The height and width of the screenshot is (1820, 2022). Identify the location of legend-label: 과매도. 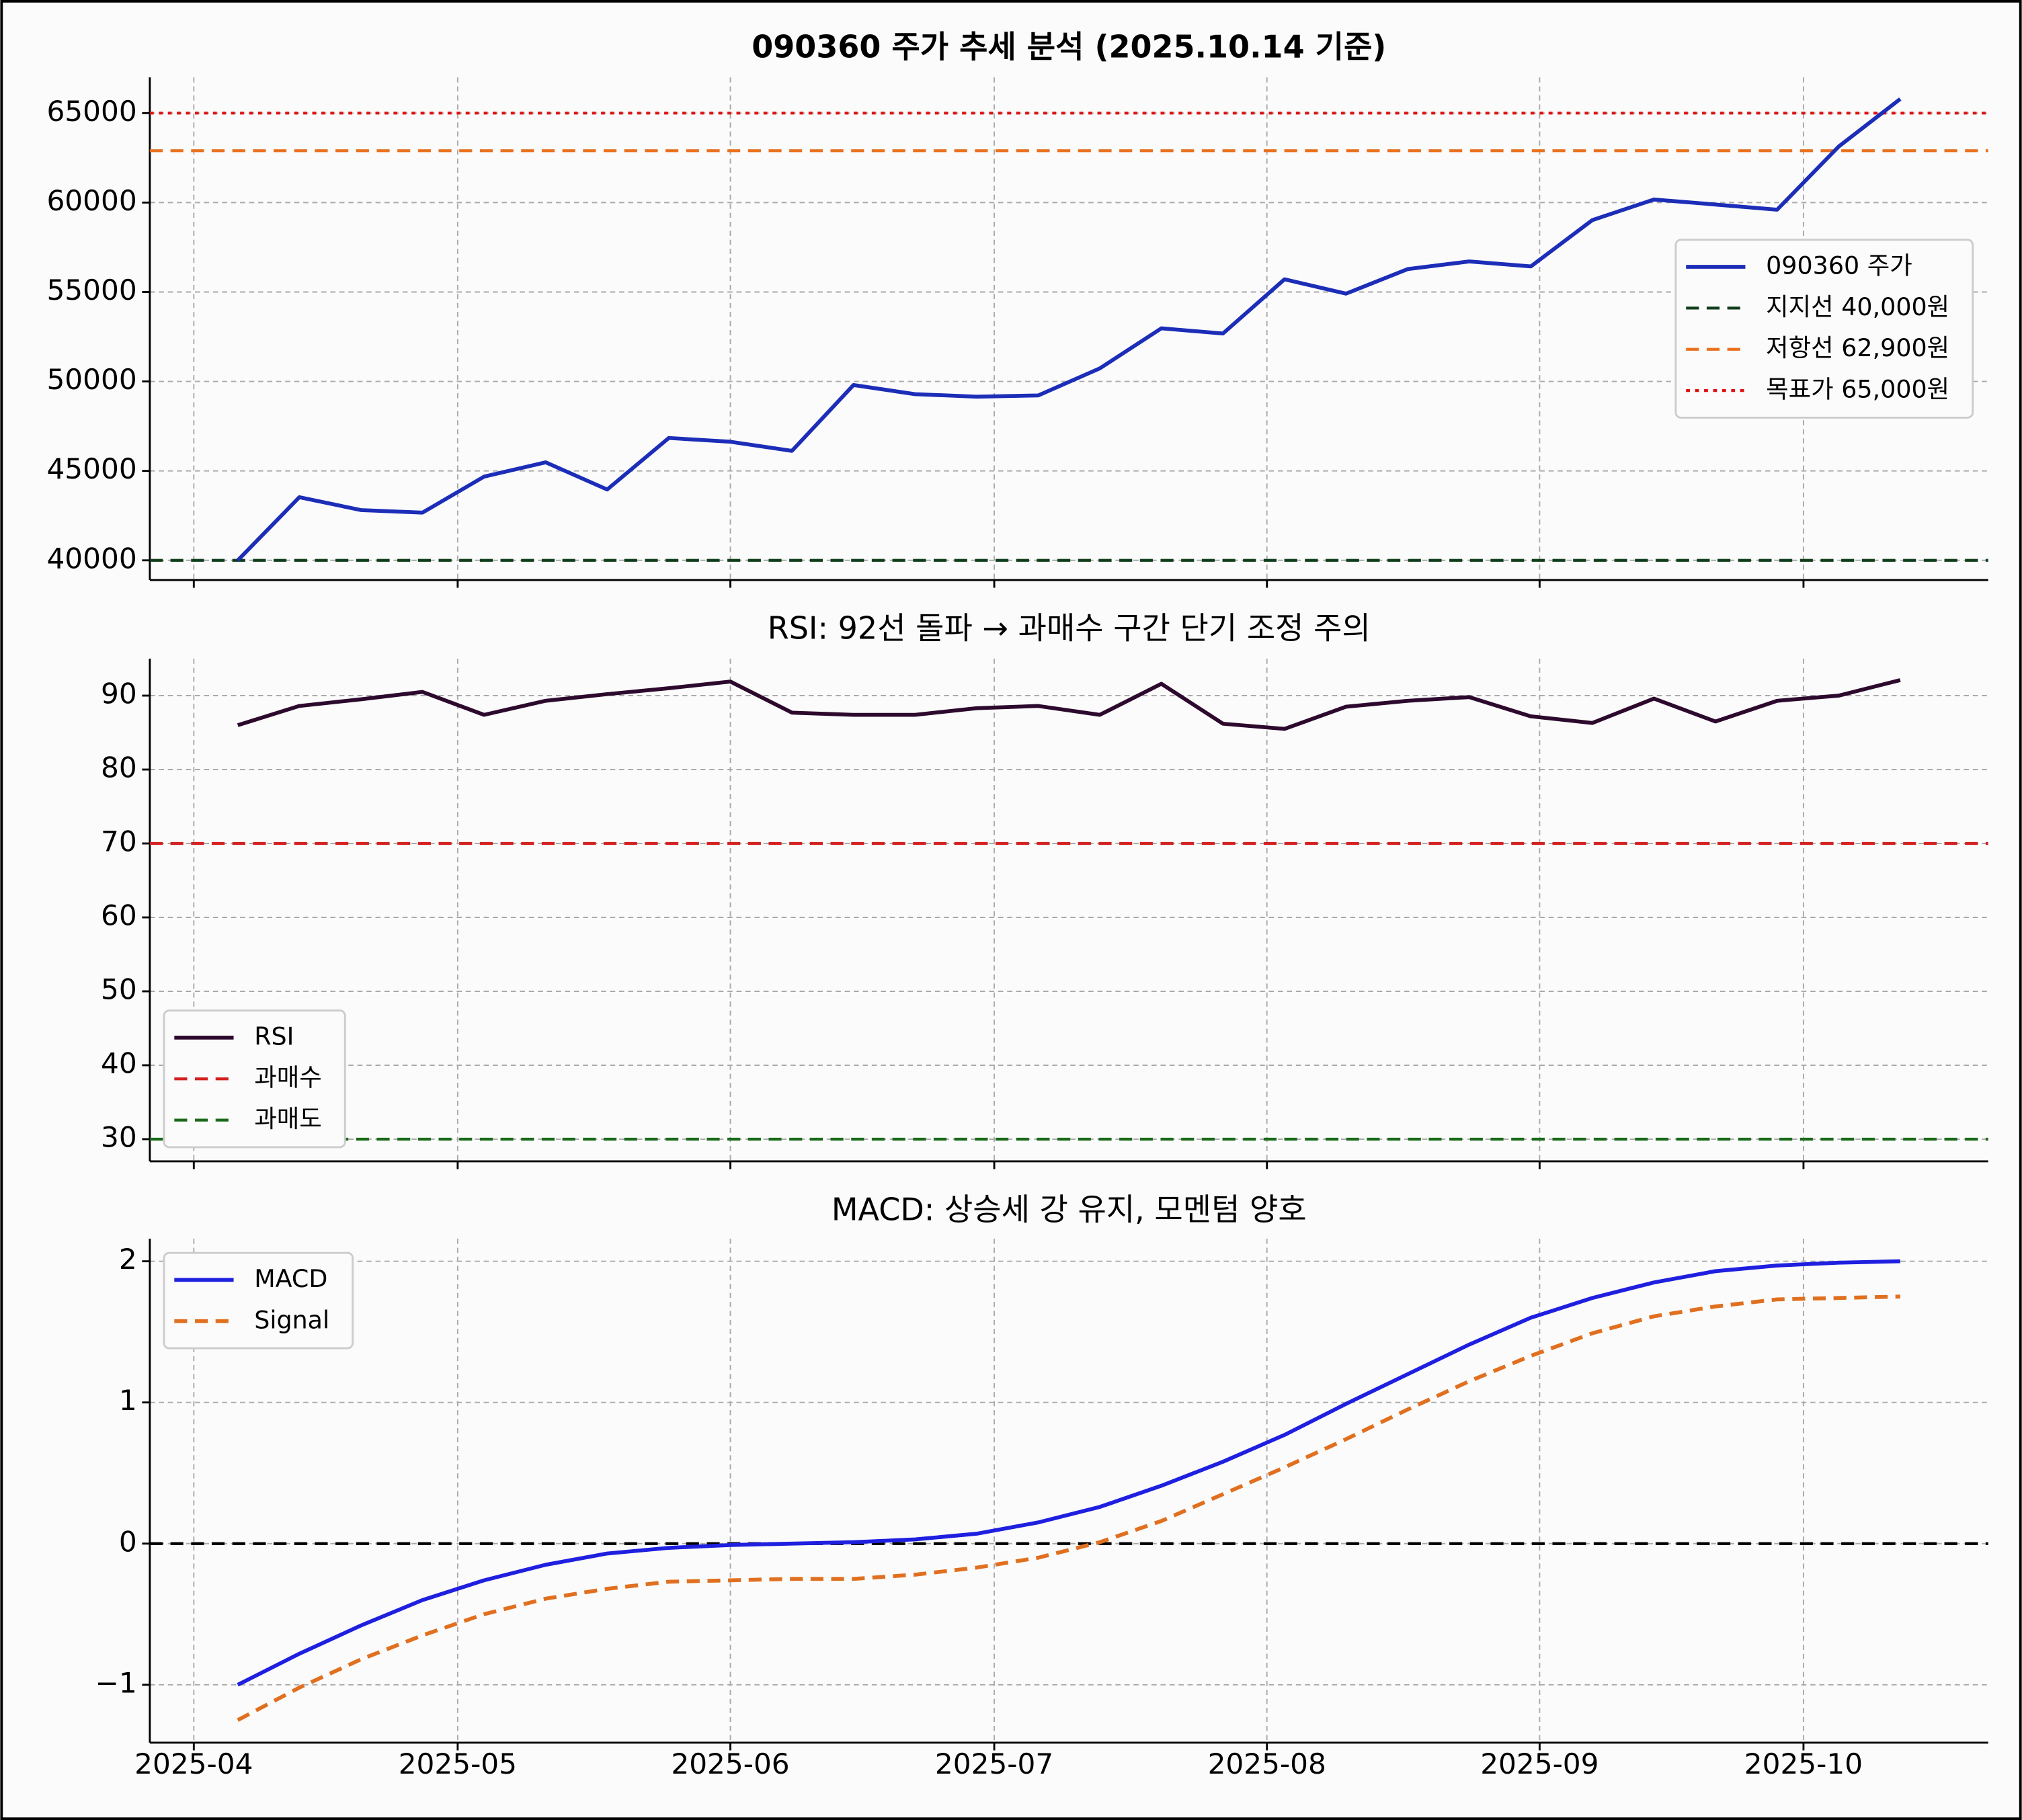
(288, 1119).